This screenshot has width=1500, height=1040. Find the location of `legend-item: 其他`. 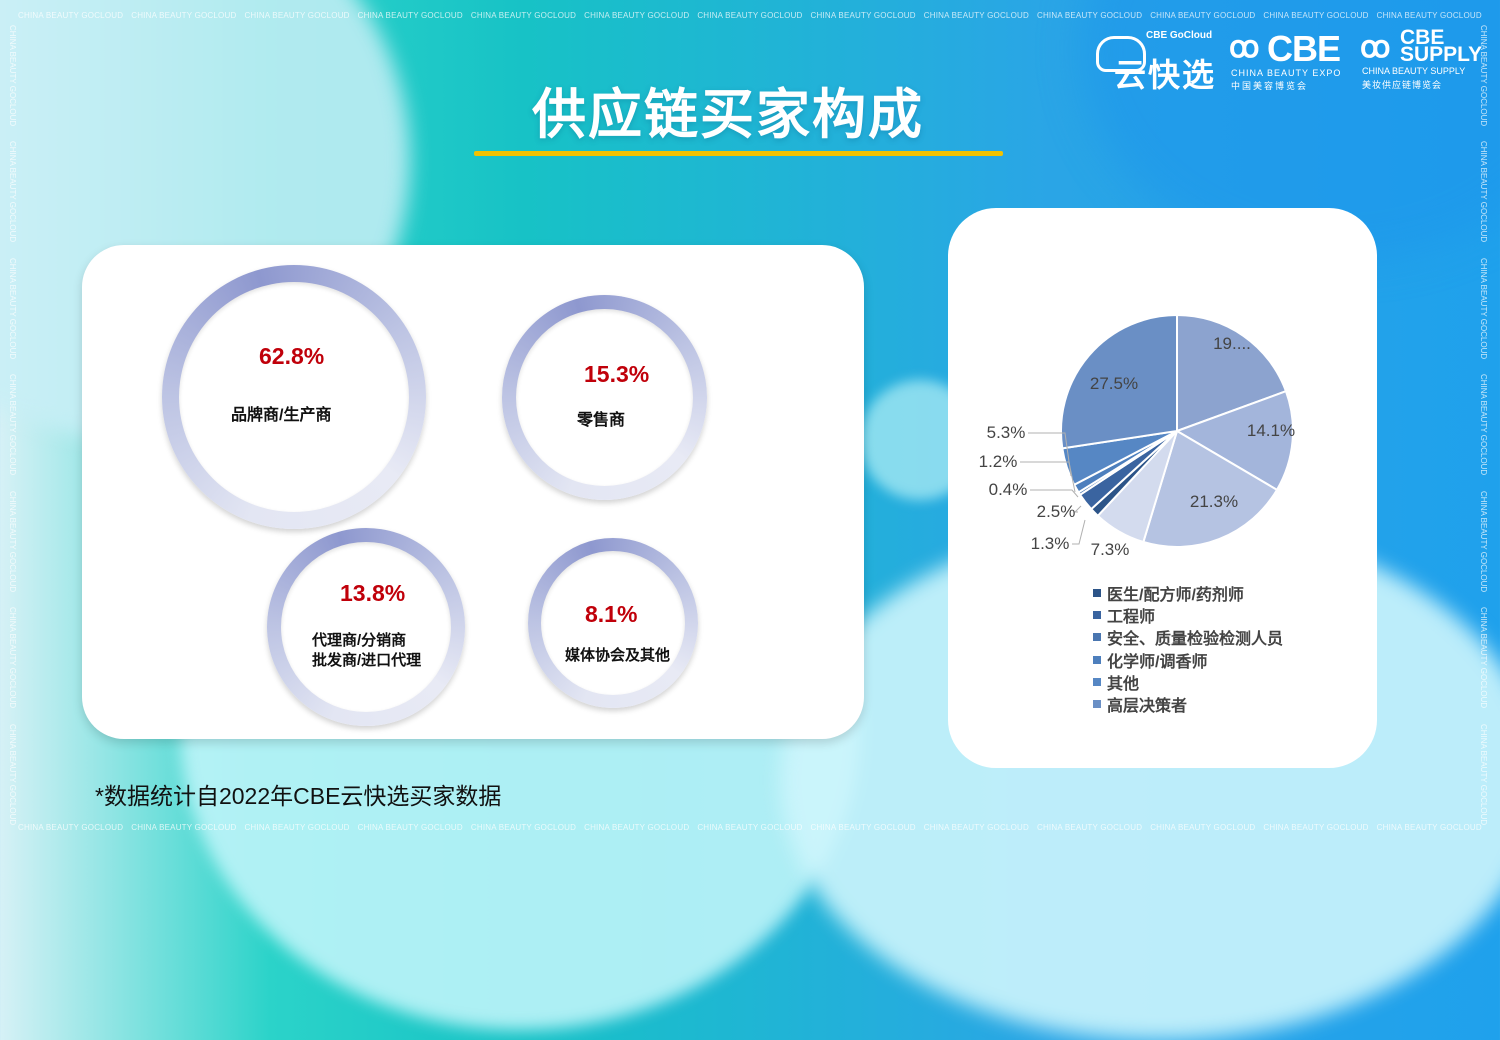

legend-item: 其他 is located at coordinates (1188, 682).